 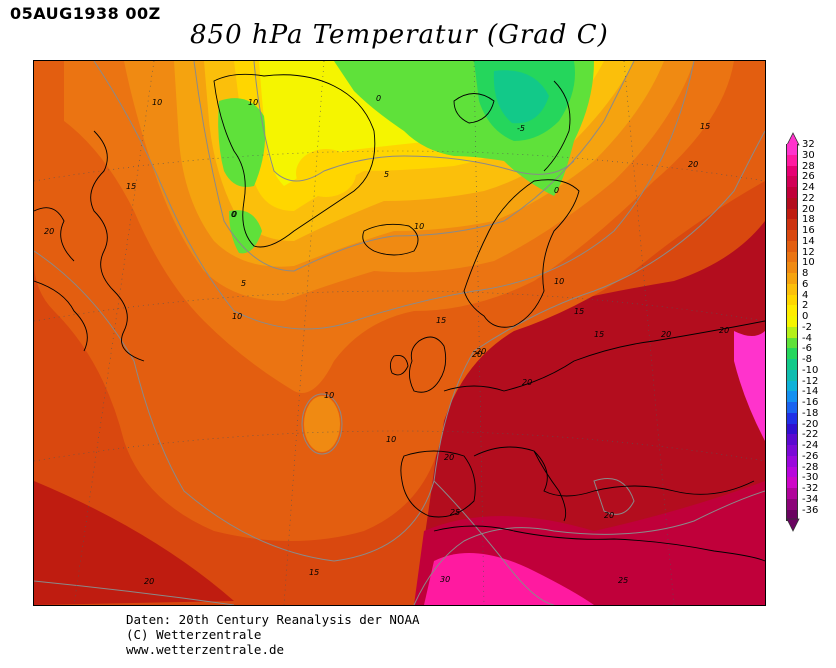 I want to click on colorbar-label: 22, so click(x=808, y=198).